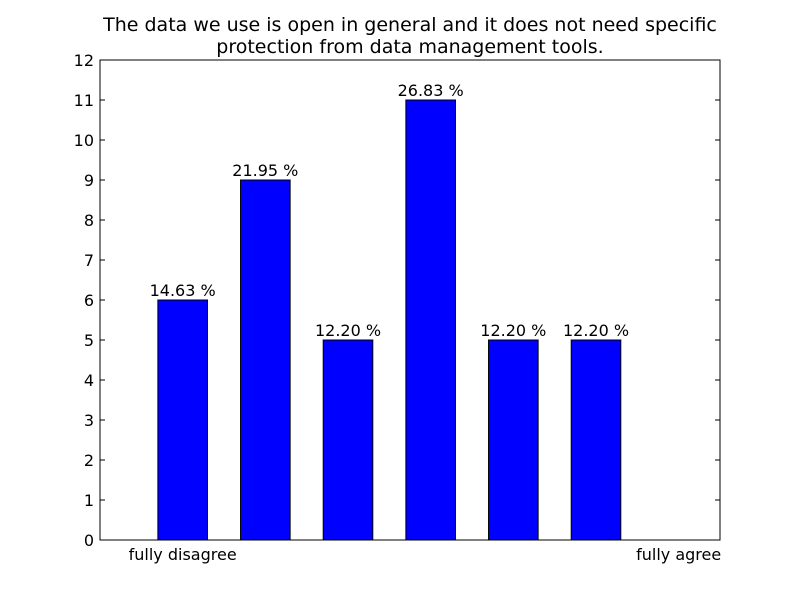 This screenshot has width=800, height=600. I want to click on y-tick-label: 12, so click(84, 60).